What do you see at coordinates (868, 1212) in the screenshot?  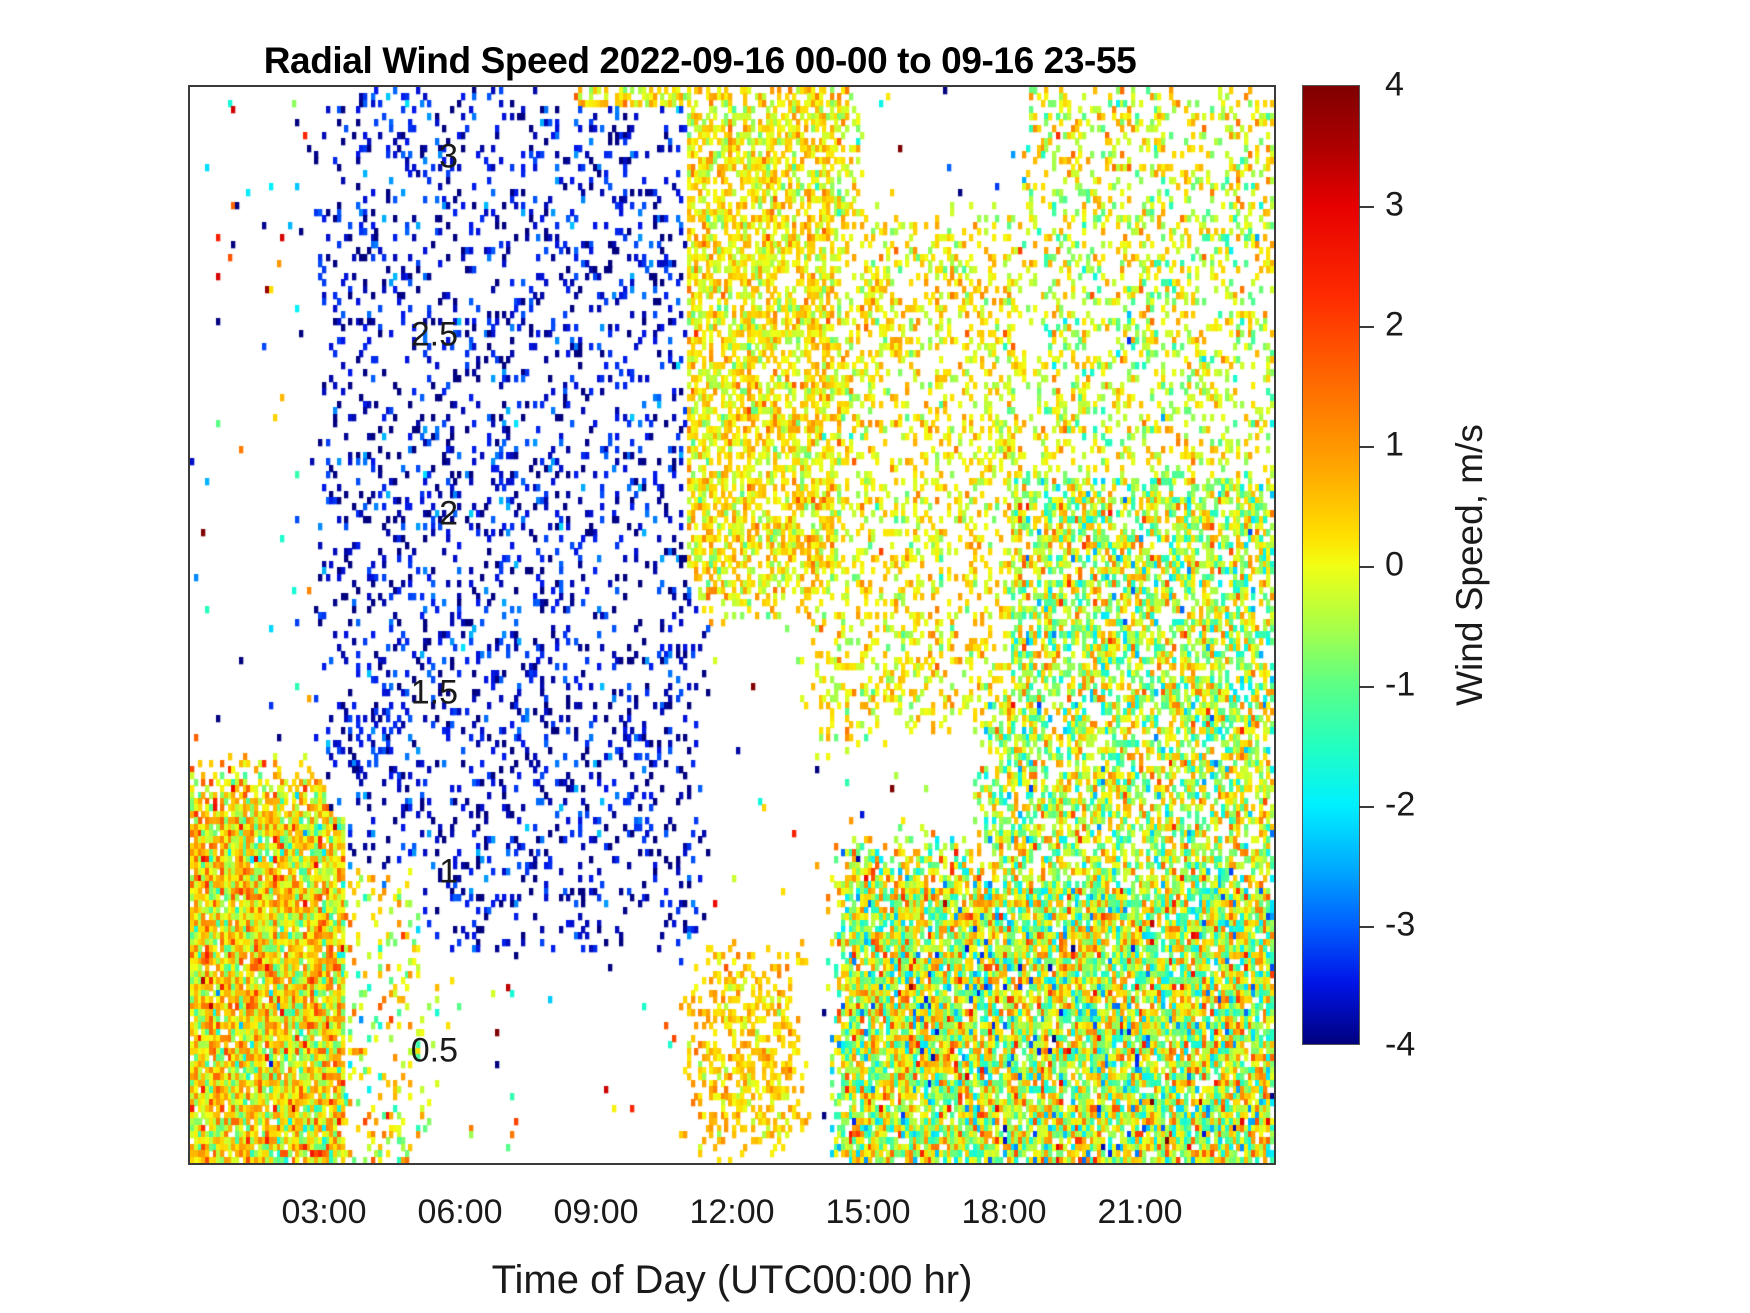 I see `x-tick-label: 15:00` at bounding box center [868, 1212].